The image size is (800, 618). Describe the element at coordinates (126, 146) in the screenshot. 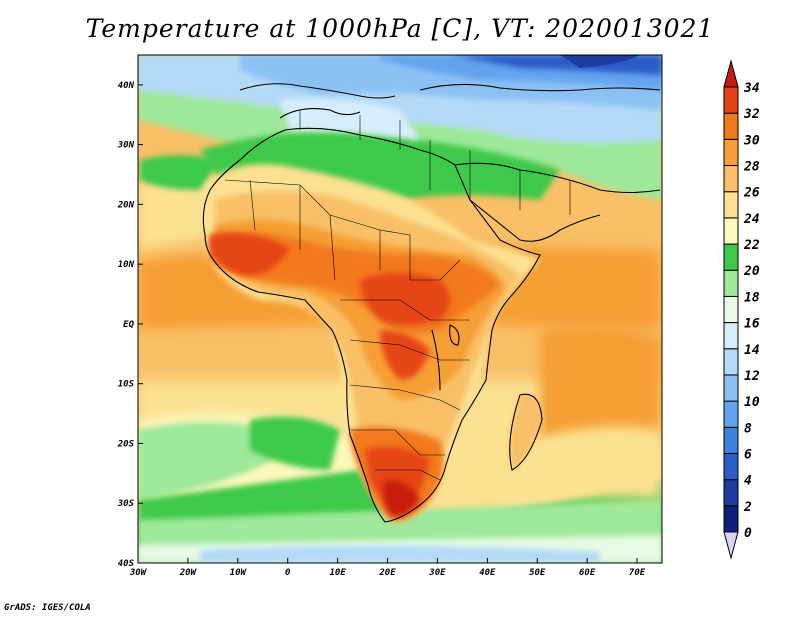

I see `lat-tick-label: 30N` at that location.